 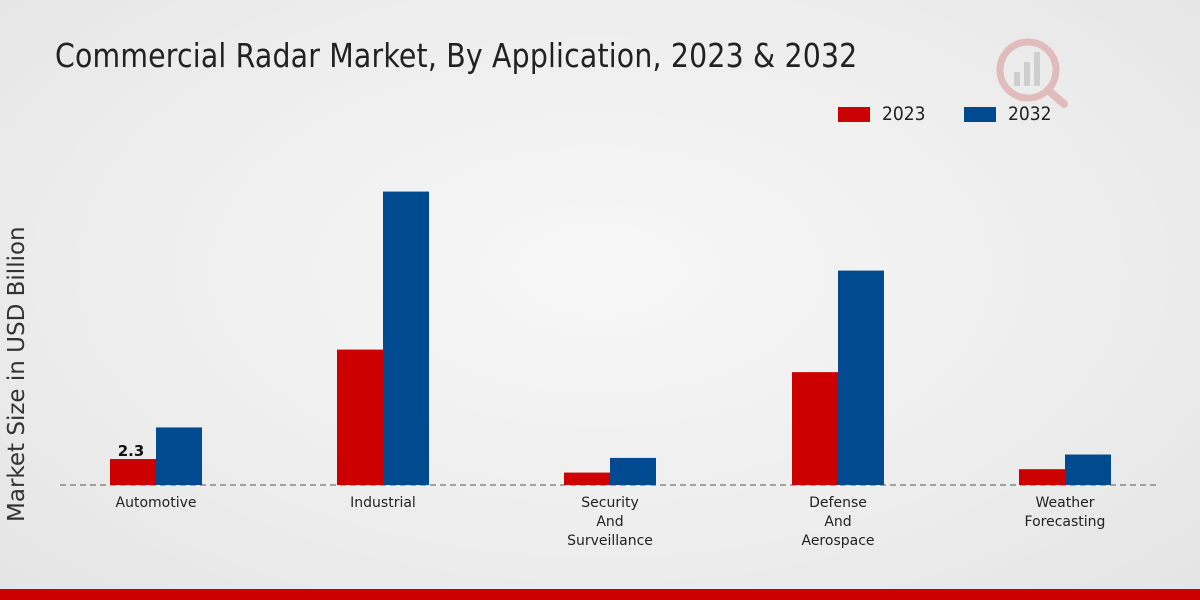 I want to click on x-tick-label-line: Surveillance, so click(x=610, y=541).